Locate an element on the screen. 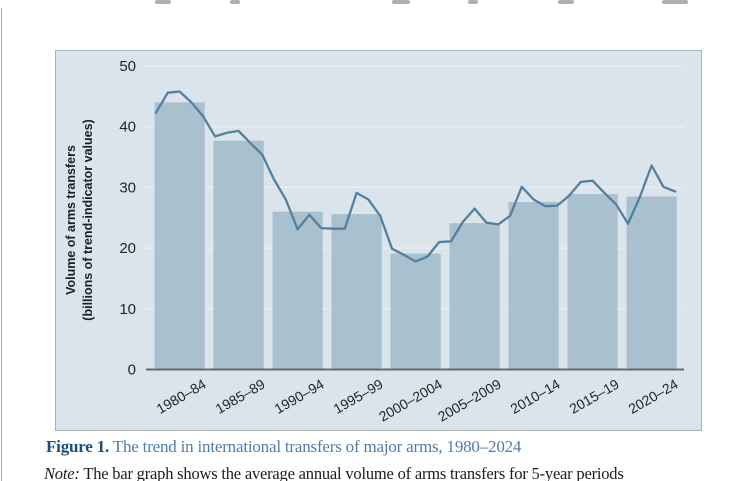 This screenshot has height=481, width=739. x-tick-label: 1990–94 is located at coordinates (298, 396).